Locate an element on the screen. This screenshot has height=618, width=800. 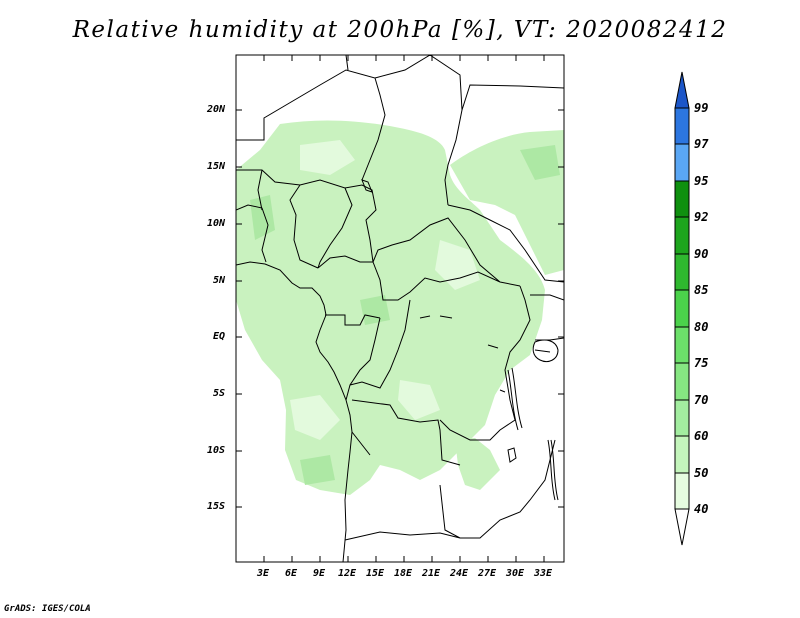
lon-label-30e: 30E is located at coordinates (515, 573).